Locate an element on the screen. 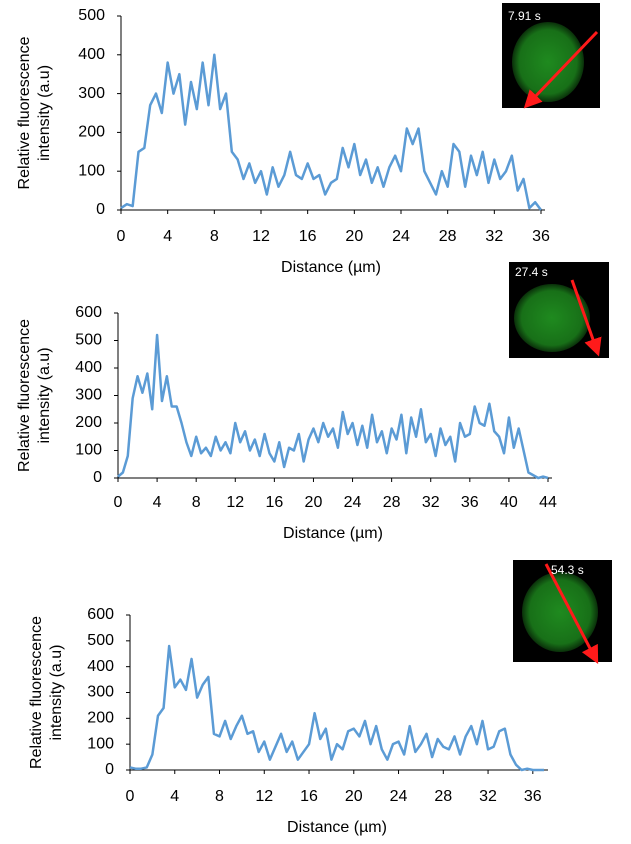 The image size is (631, 844). x-tick-label: 40 is located at coordinates (509, 502).